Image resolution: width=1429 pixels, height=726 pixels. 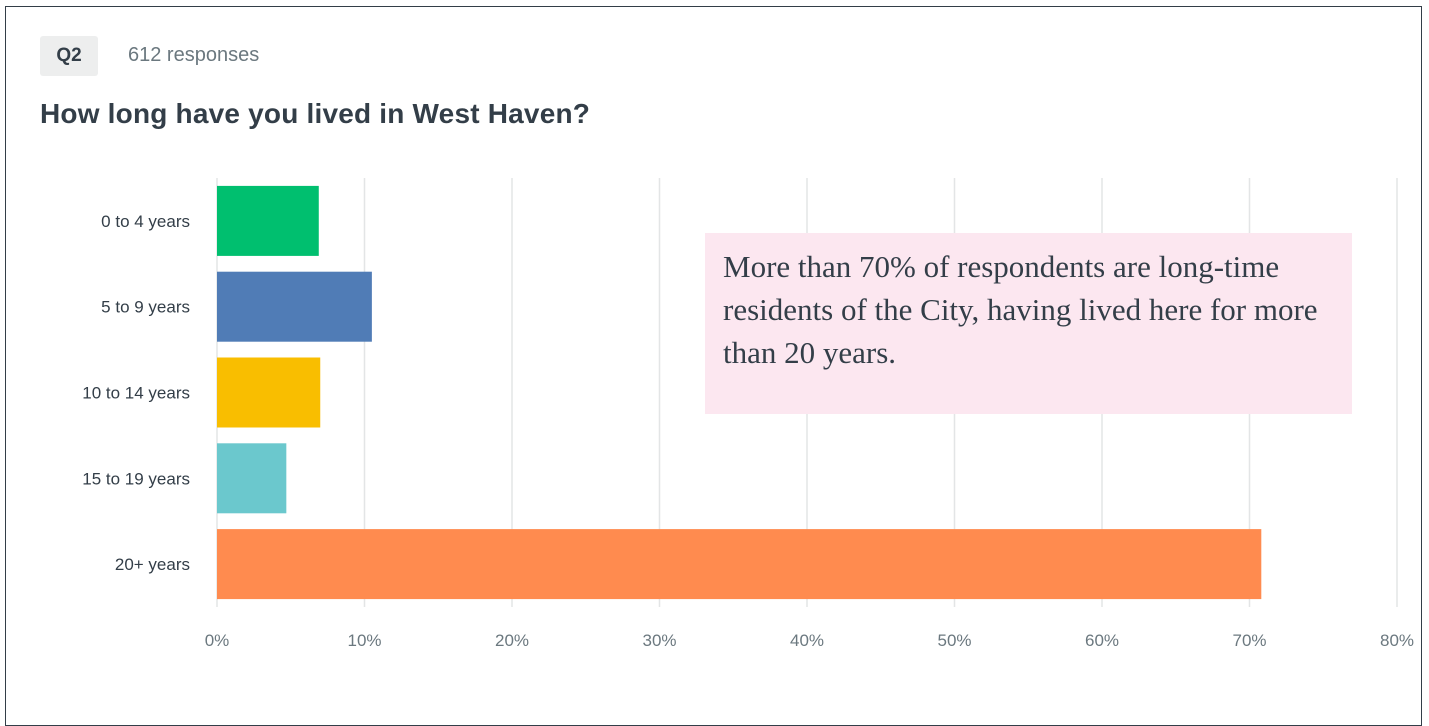 What do you see at coordinates (1397, 640) in the screenshot?
I see `x-tick-label: 80%` at bounding box center [1397, 640].